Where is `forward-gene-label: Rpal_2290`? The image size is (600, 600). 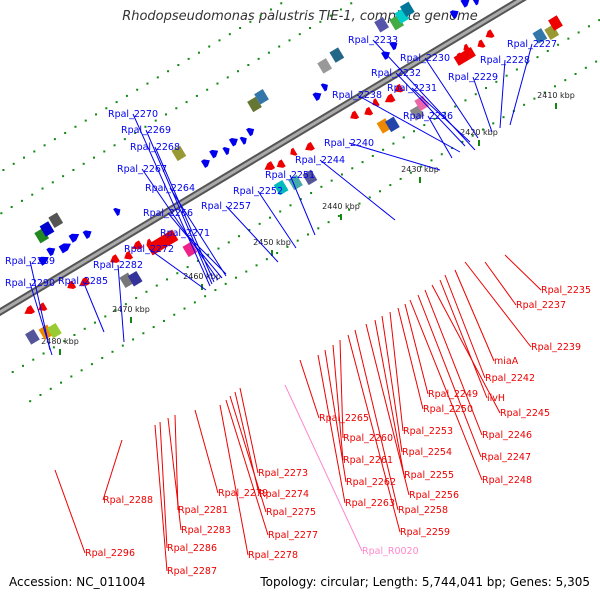
forward-gene-label: Rpal_2290 is located at coordinates (30, 283).